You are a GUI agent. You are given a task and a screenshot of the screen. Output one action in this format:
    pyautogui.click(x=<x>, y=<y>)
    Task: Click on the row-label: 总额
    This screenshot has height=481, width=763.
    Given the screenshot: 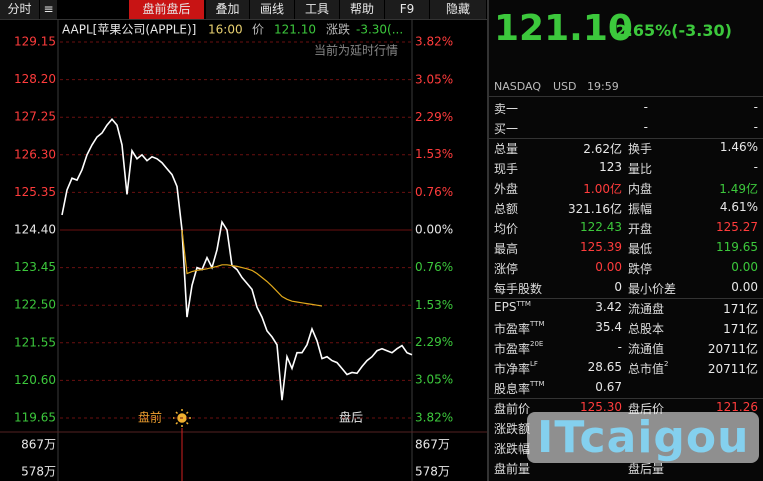 What is the action you would take?
    pyautogui.click(x=506, y=209)
    